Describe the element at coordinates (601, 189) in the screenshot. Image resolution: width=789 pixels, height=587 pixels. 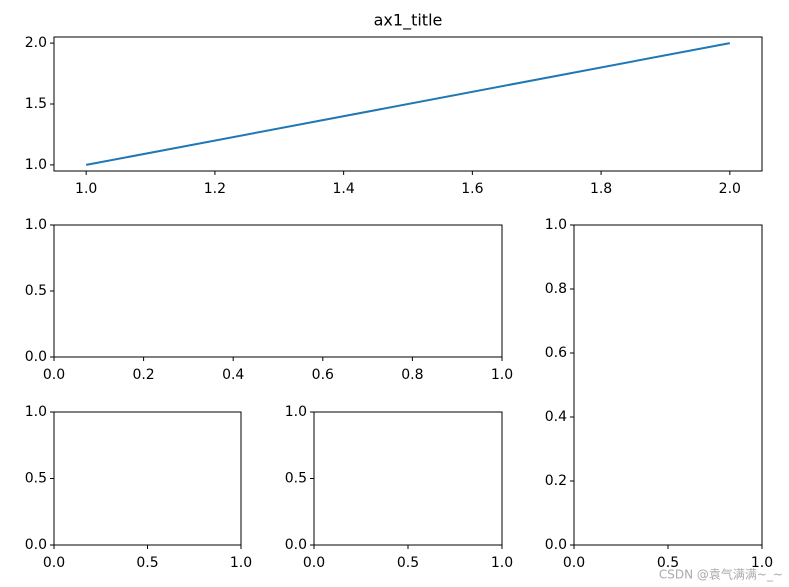
I see `x-tick-label: 1.8` at that location.